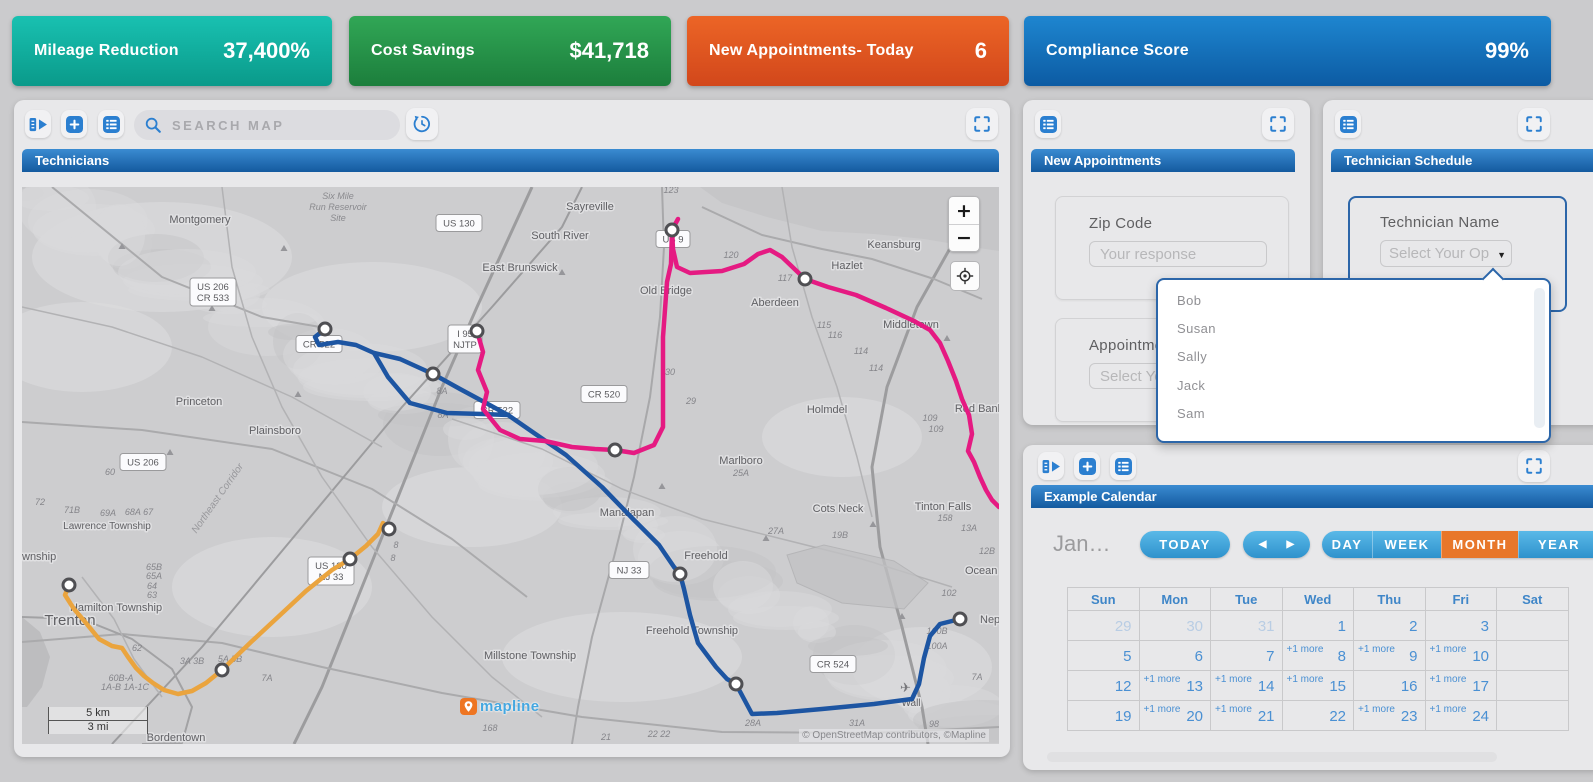 This screenshot has width=1593, height=782. Describe the element at coordinates (1189, 300) in the screenshot. I see `dropdown-option-bob: Bob` at that location.